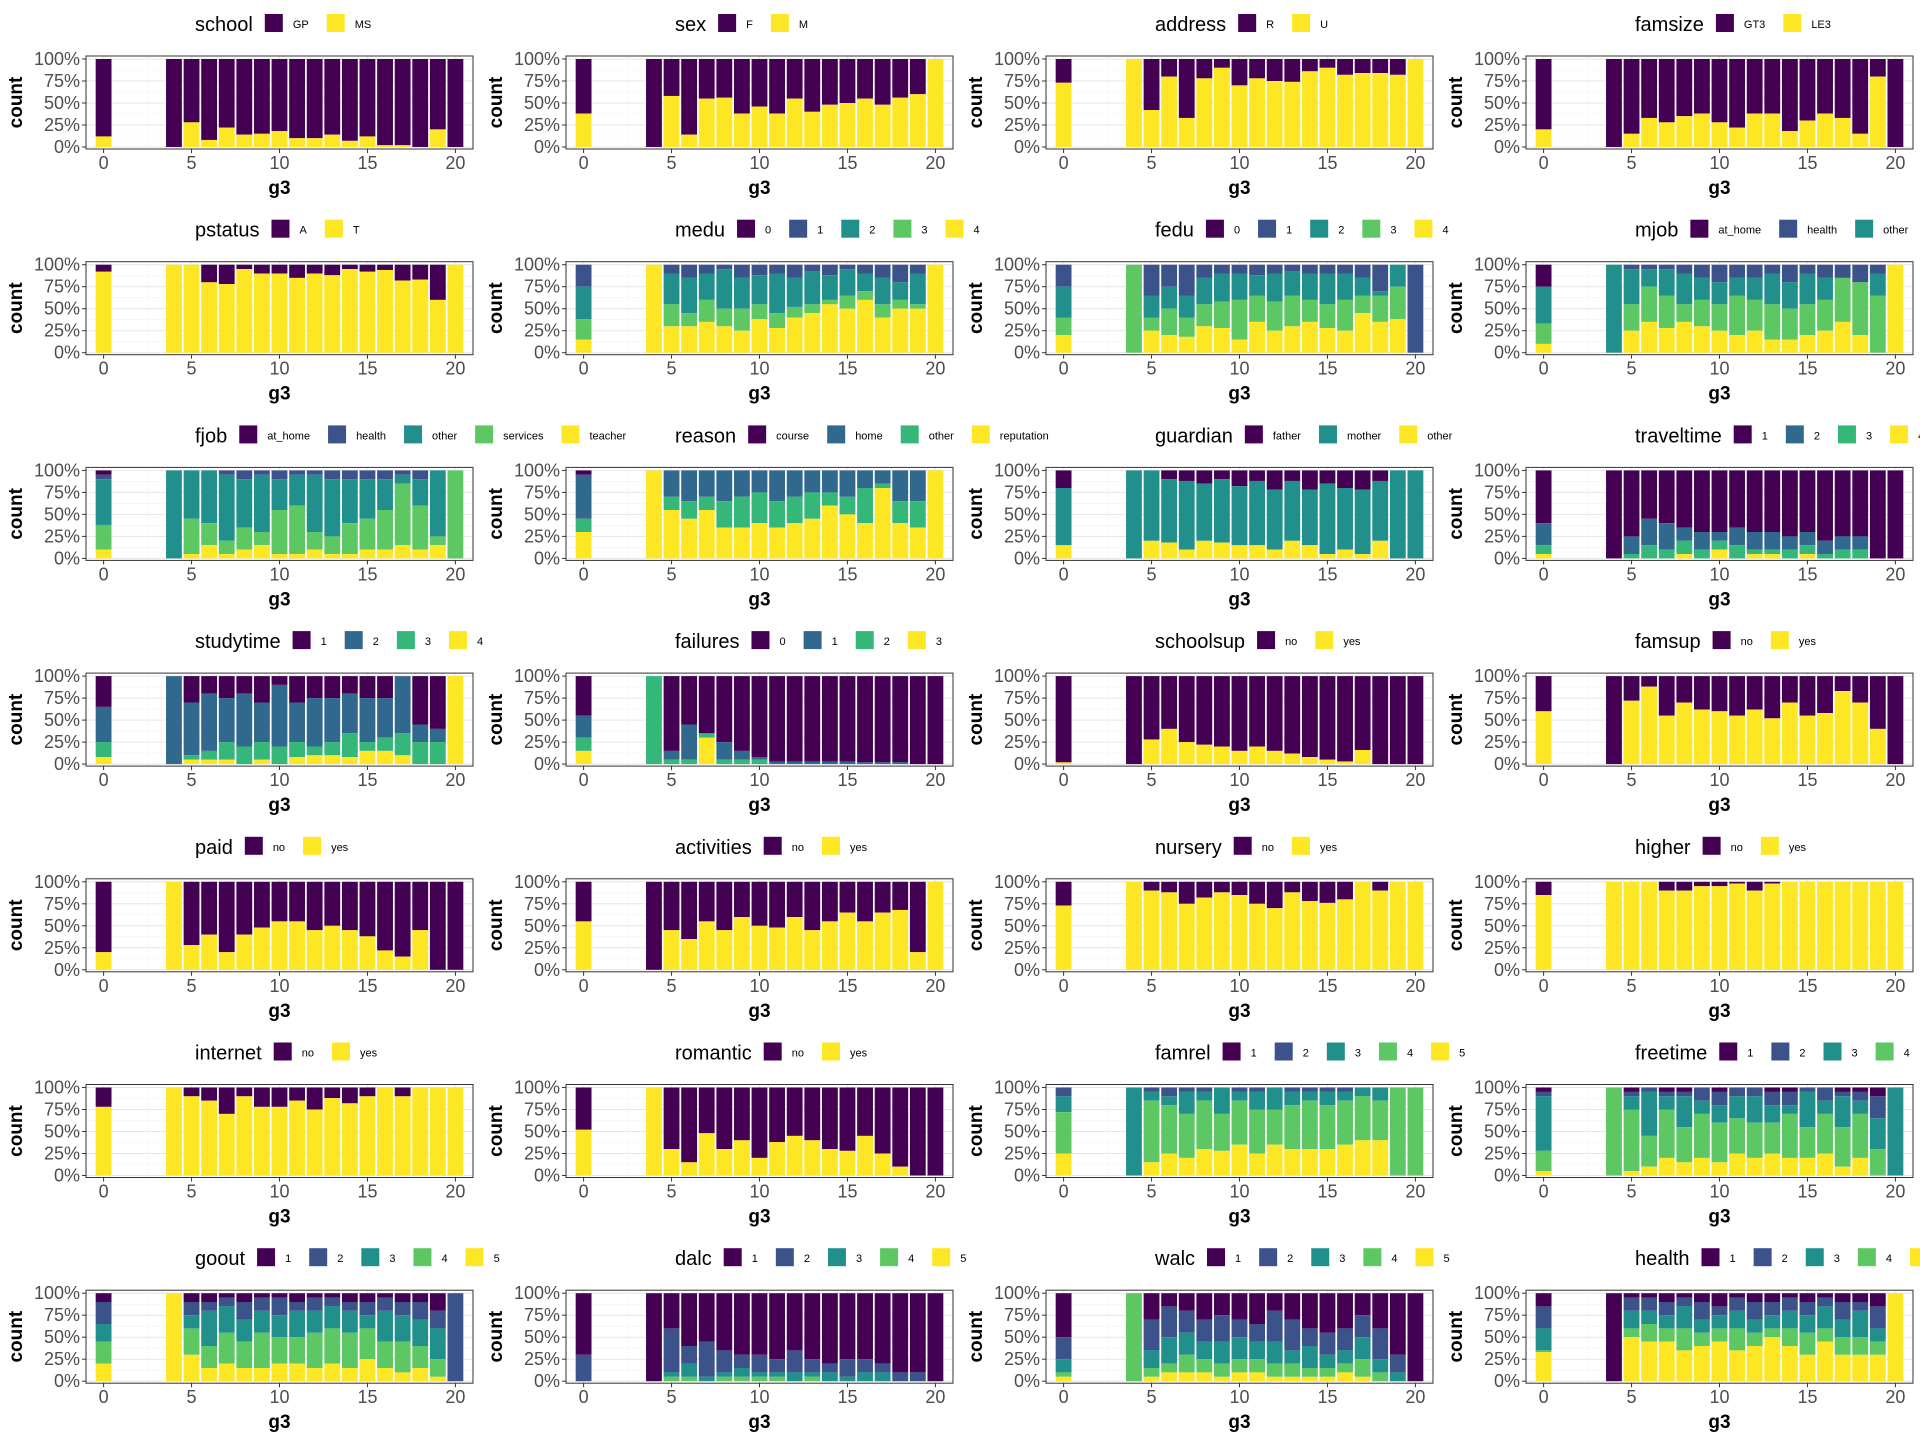  I want to click on x-axis-title: g3, so click(279, 1422).